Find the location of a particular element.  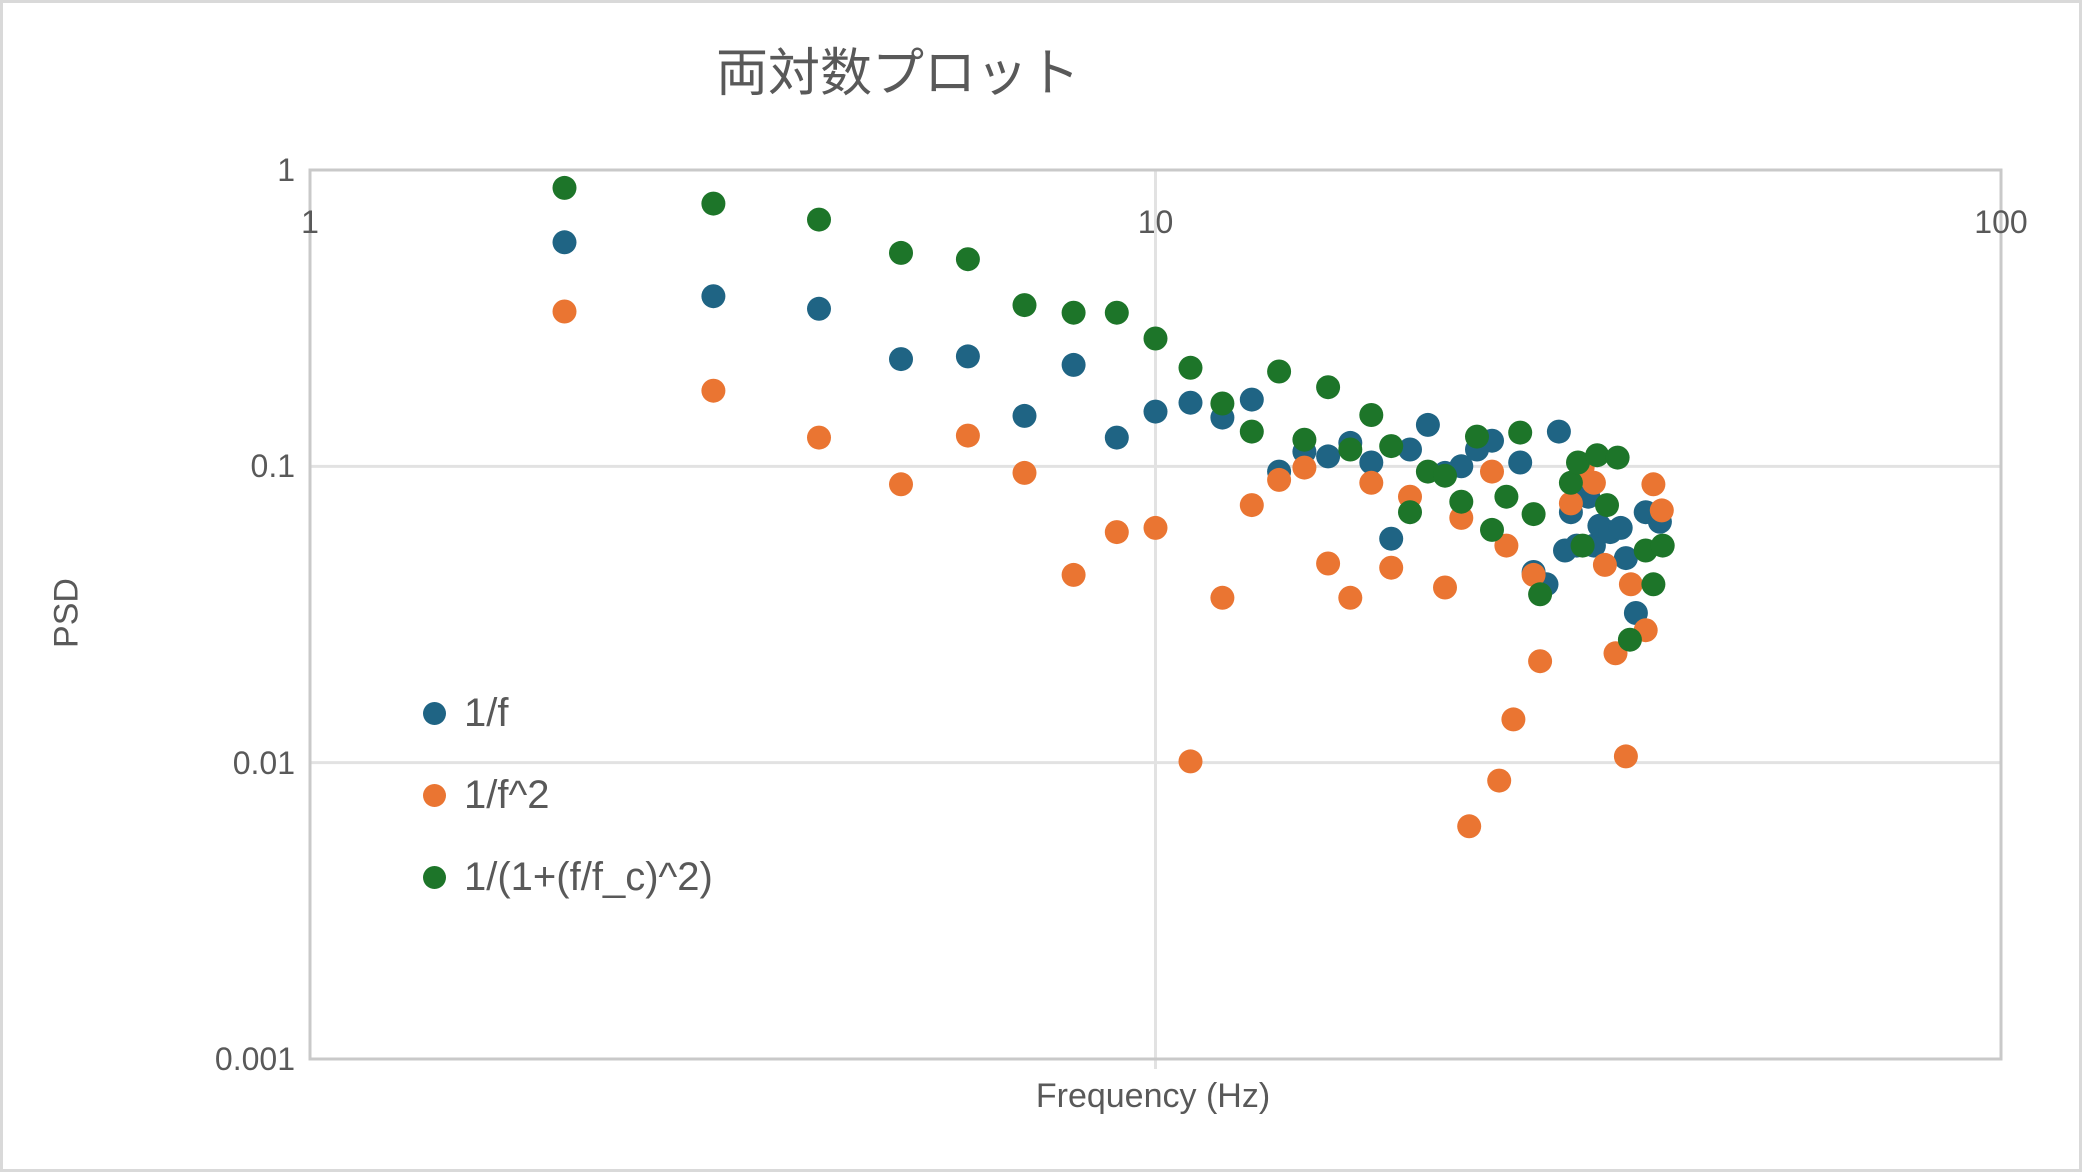

x-axis-title: Frequency (Hz) is located at coordinates (1153, 1096).